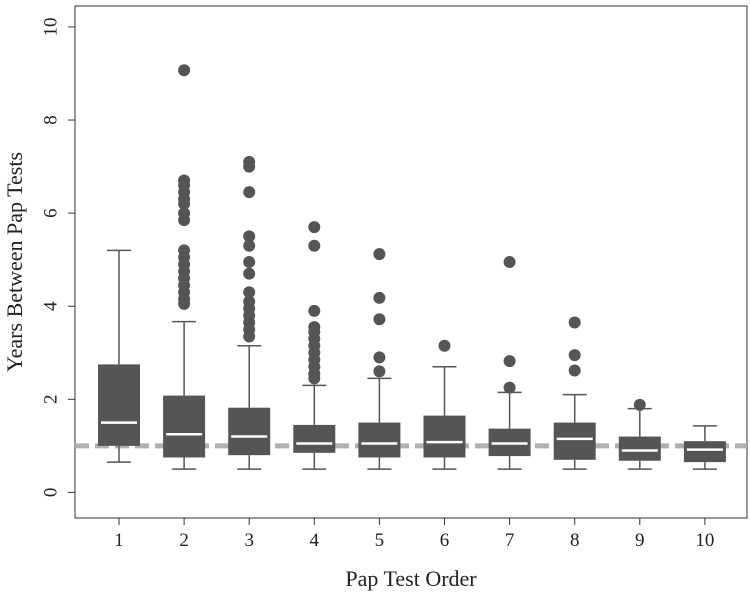 This screenshot has height=598, width=750. I want to click on y-tick-label: 2, so click(50, 400).